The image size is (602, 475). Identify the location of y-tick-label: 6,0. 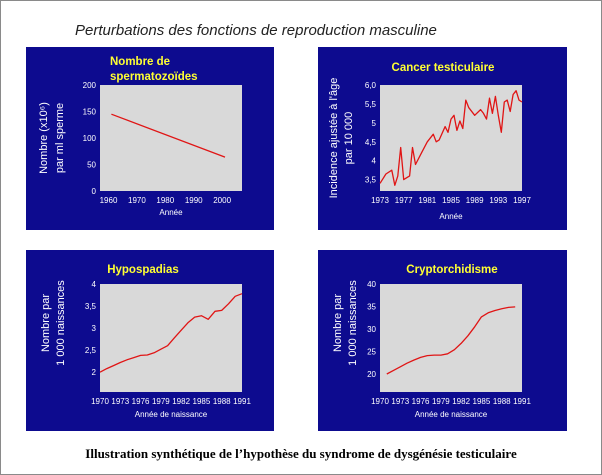
(371, 85).